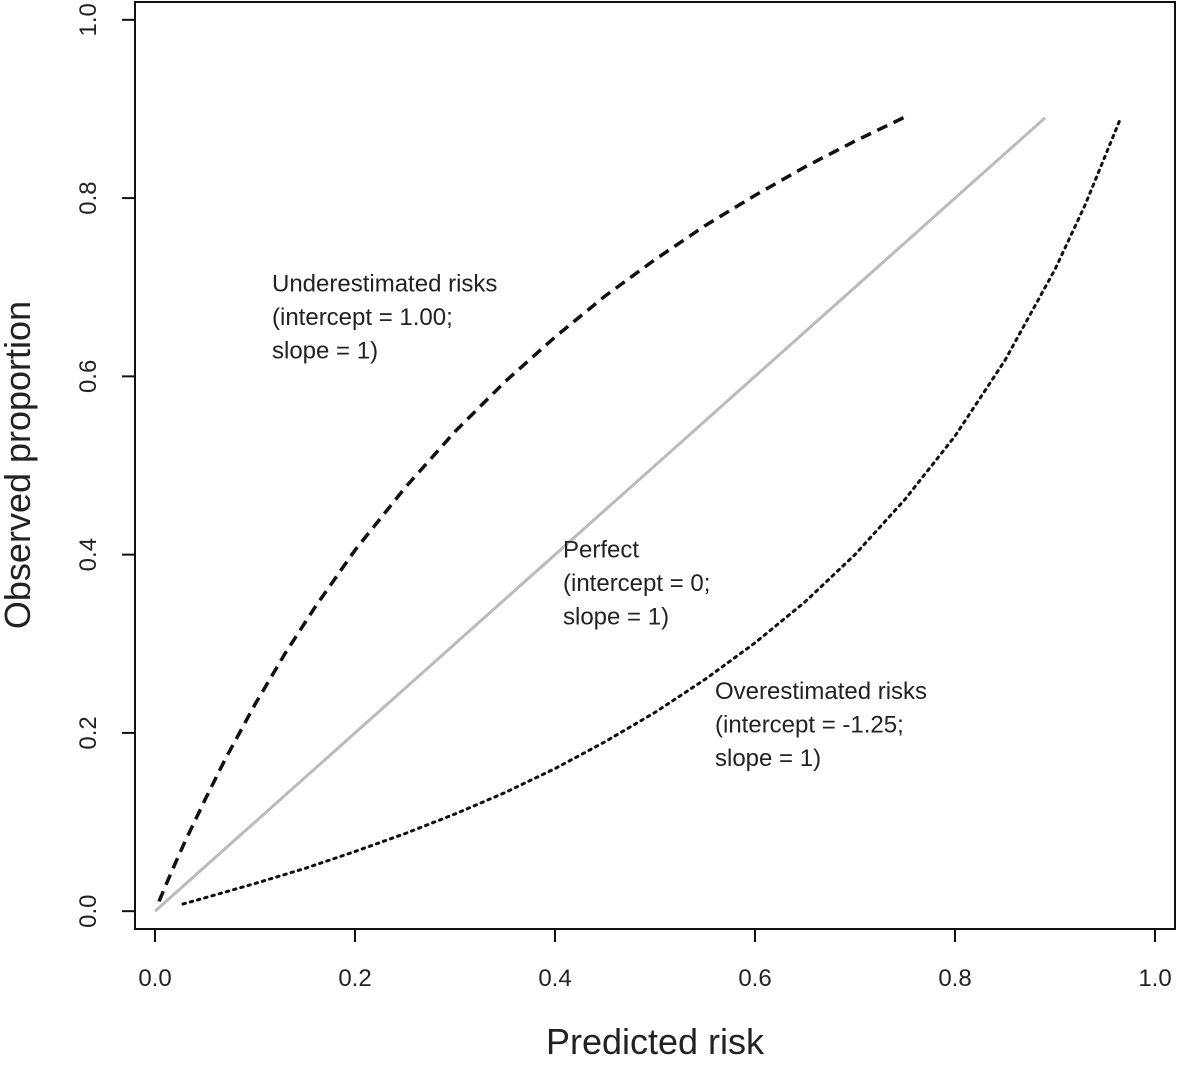  I want to click on y-axis: 0.0 0.2 0.4 0.6 0.8 1.0, so click(105, 465).